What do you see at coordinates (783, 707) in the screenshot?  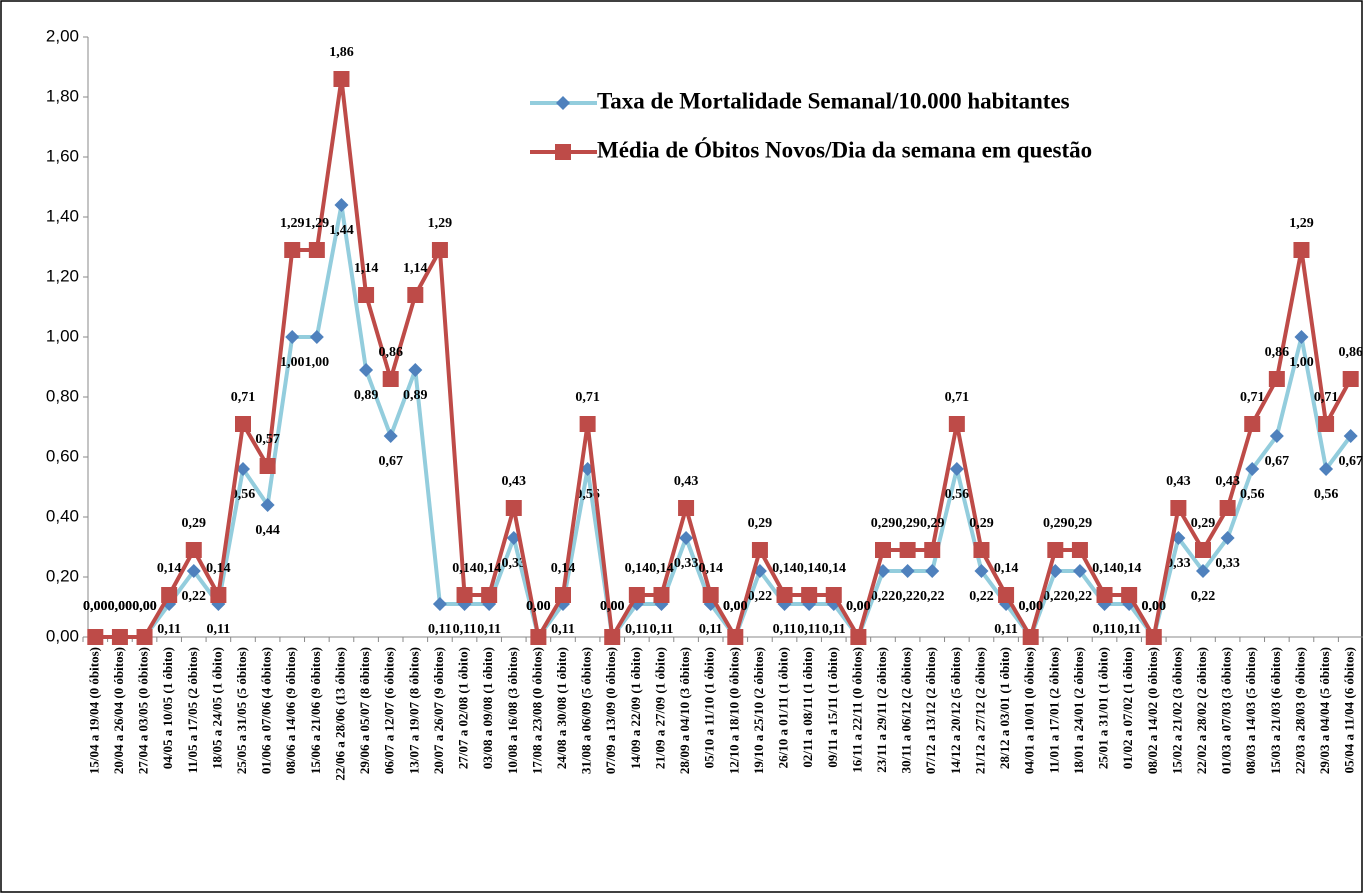 I see `x-tick-label: 26/10 a 01/11 (1 óbito)` at bounding box center [783, 707].